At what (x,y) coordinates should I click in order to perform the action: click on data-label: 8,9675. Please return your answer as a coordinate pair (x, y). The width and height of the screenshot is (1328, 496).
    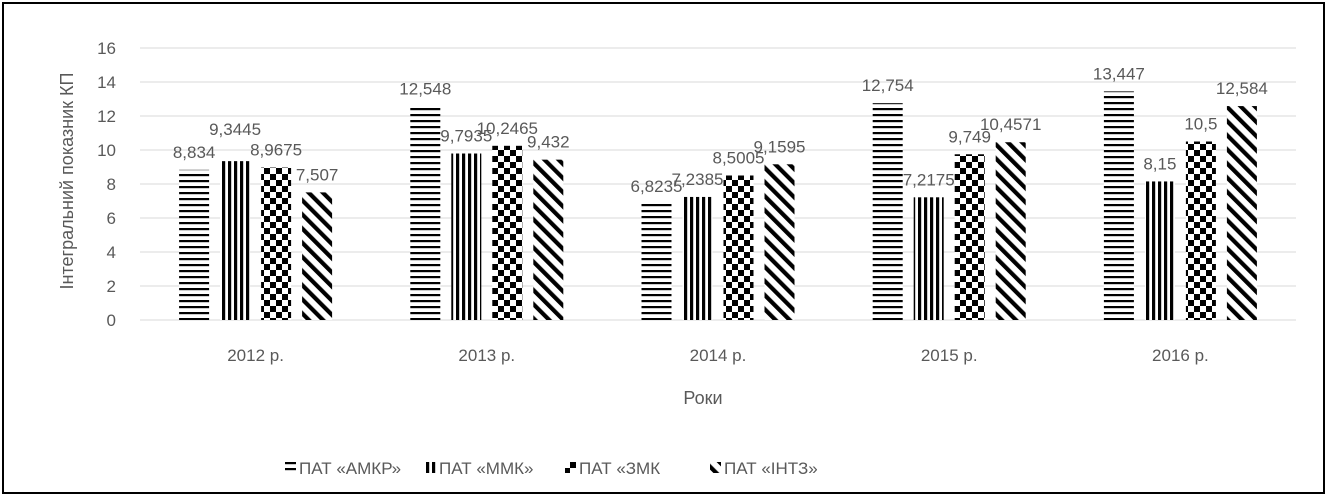
    Looking at the image, I should click on (276, 150).